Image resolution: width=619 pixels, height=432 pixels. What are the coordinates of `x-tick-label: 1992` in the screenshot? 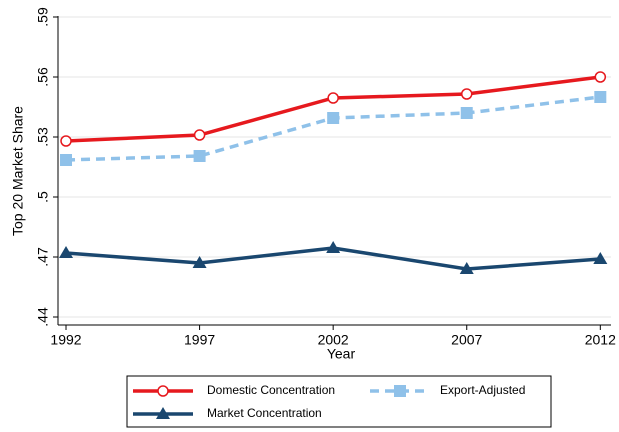 It's located at (65, 340).